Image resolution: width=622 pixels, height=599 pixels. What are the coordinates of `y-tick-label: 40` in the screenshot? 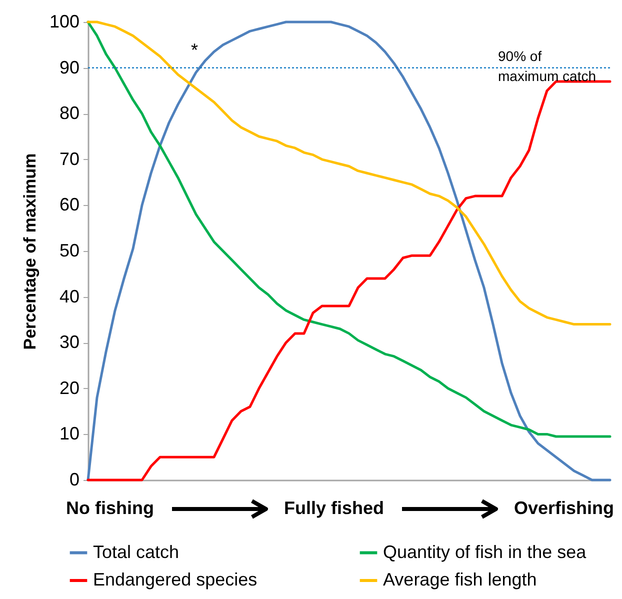 It's located at (69, 296).